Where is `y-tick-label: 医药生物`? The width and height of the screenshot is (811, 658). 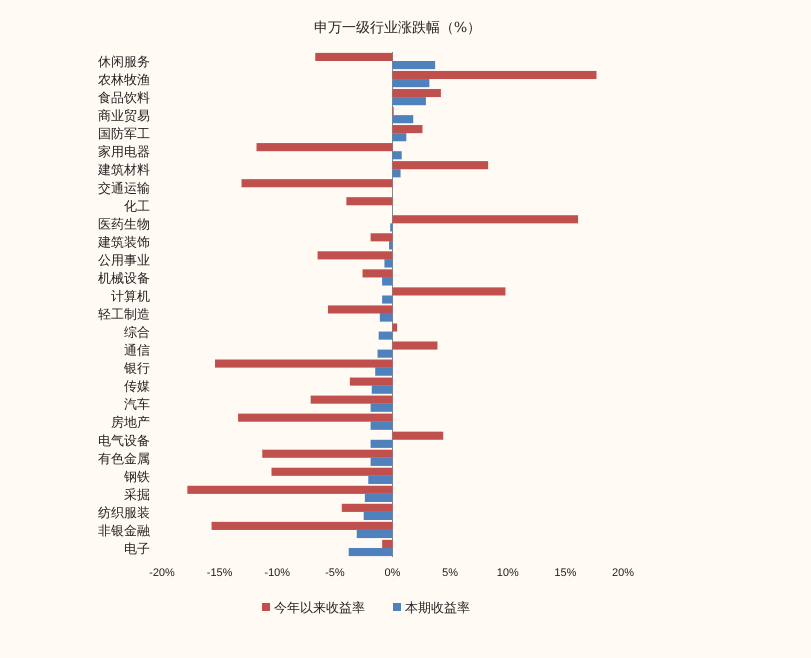
y-tick-label: 医药生物 is located at coordinates (124, 224).